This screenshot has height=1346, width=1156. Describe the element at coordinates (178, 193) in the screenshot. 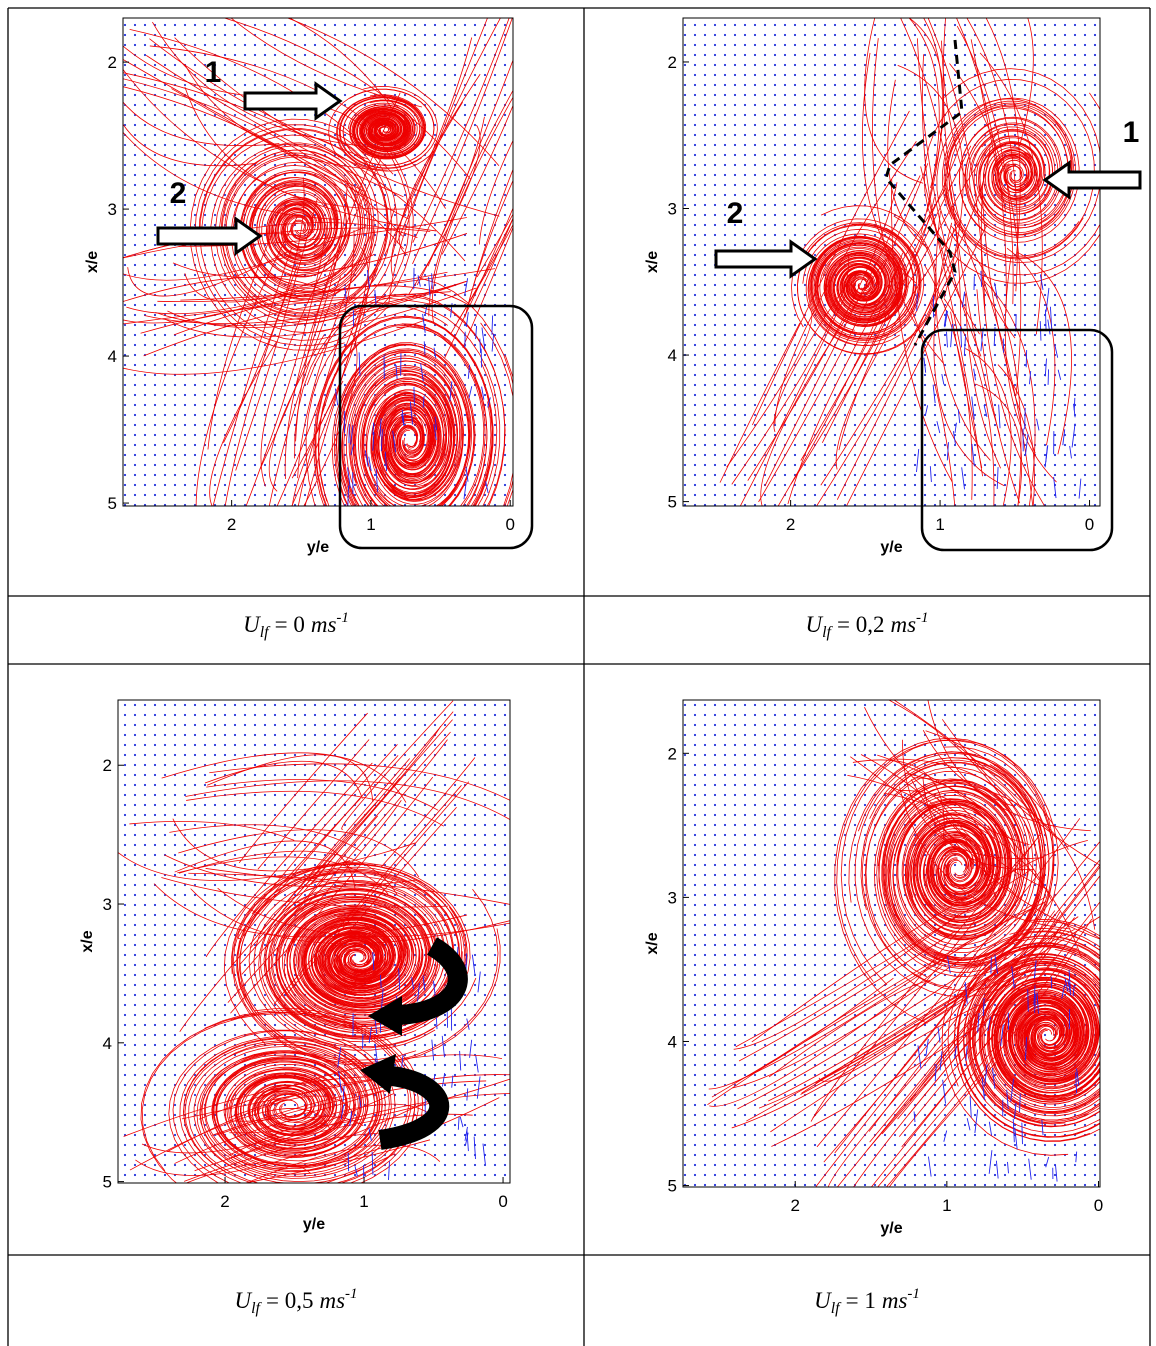

I see `annotation: 2` at that location.